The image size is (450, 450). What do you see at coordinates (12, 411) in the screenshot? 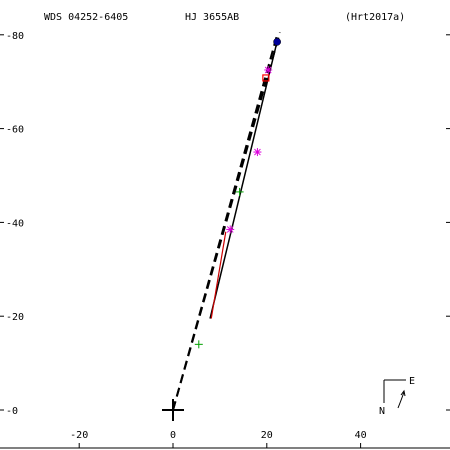
I see `y-tick-label: -0` at bounding box center [12, 411].